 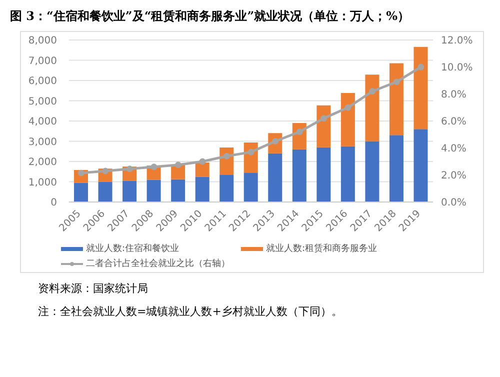 I want to click on y-tick-label: 5,000, so click(x=42, y=102).